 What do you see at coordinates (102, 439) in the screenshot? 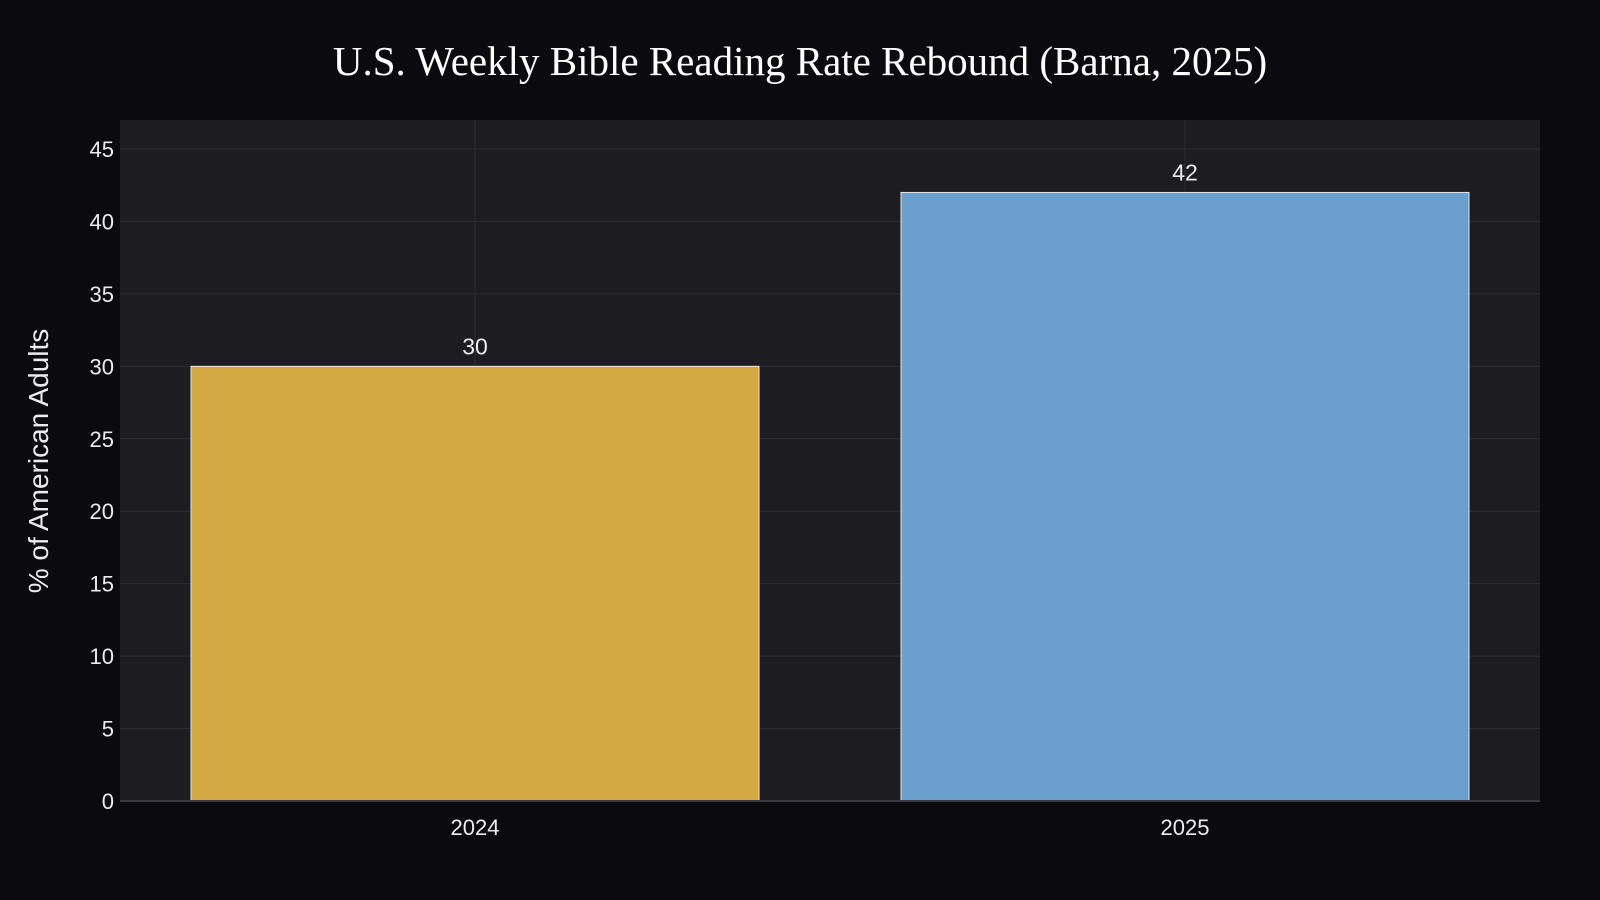
I see `y-tick-label: 25` at bounding box center [102, 439].